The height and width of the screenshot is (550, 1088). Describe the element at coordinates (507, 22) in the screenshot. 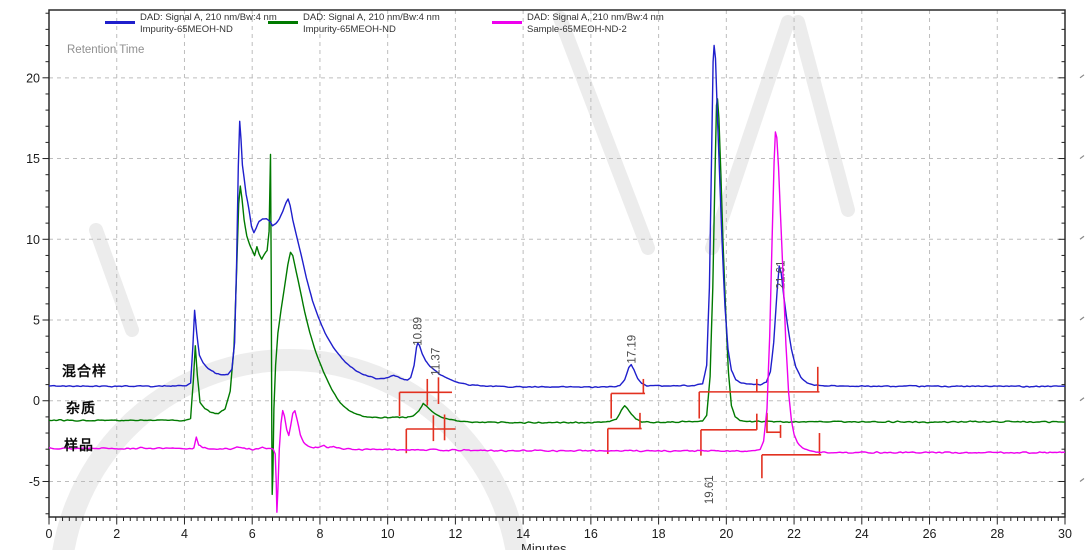

I see `legend-swatch-magenta` at that location.